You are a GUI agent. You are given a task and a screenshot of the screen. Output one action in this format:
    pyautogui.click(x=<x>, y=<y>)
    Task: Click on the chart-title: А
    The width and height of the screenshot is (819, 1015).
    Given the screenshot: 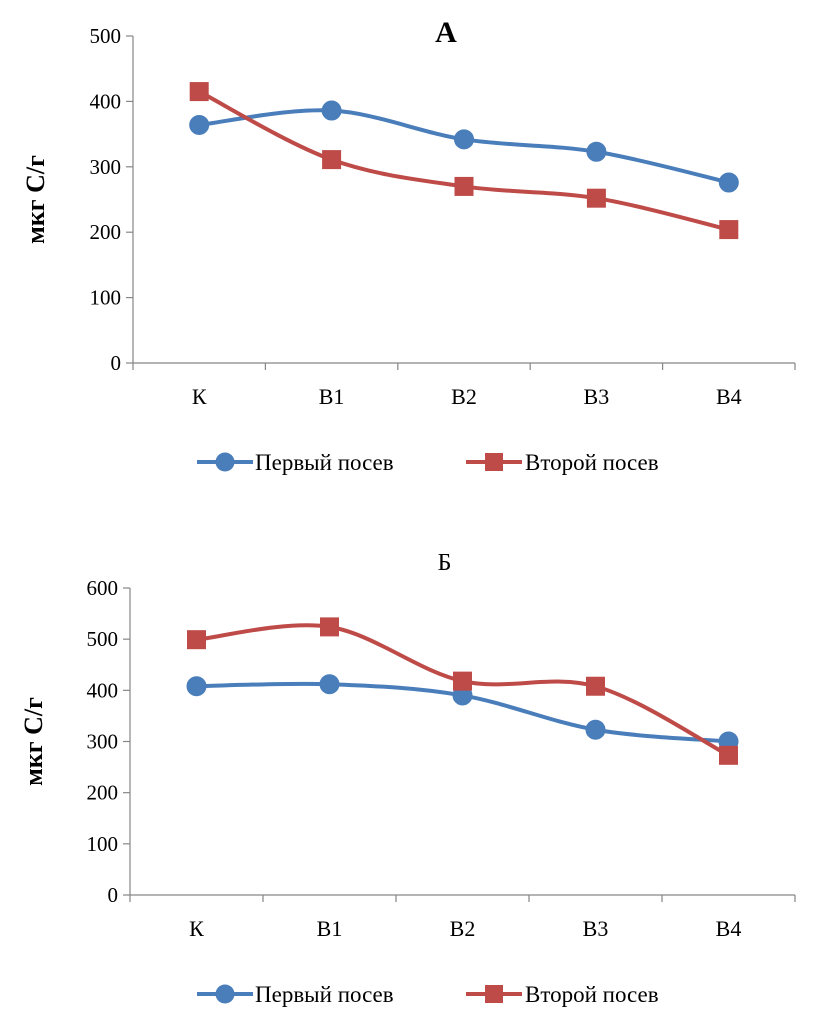 What is the action you would take?
    pyautogui.click(x=446, y=32)
    